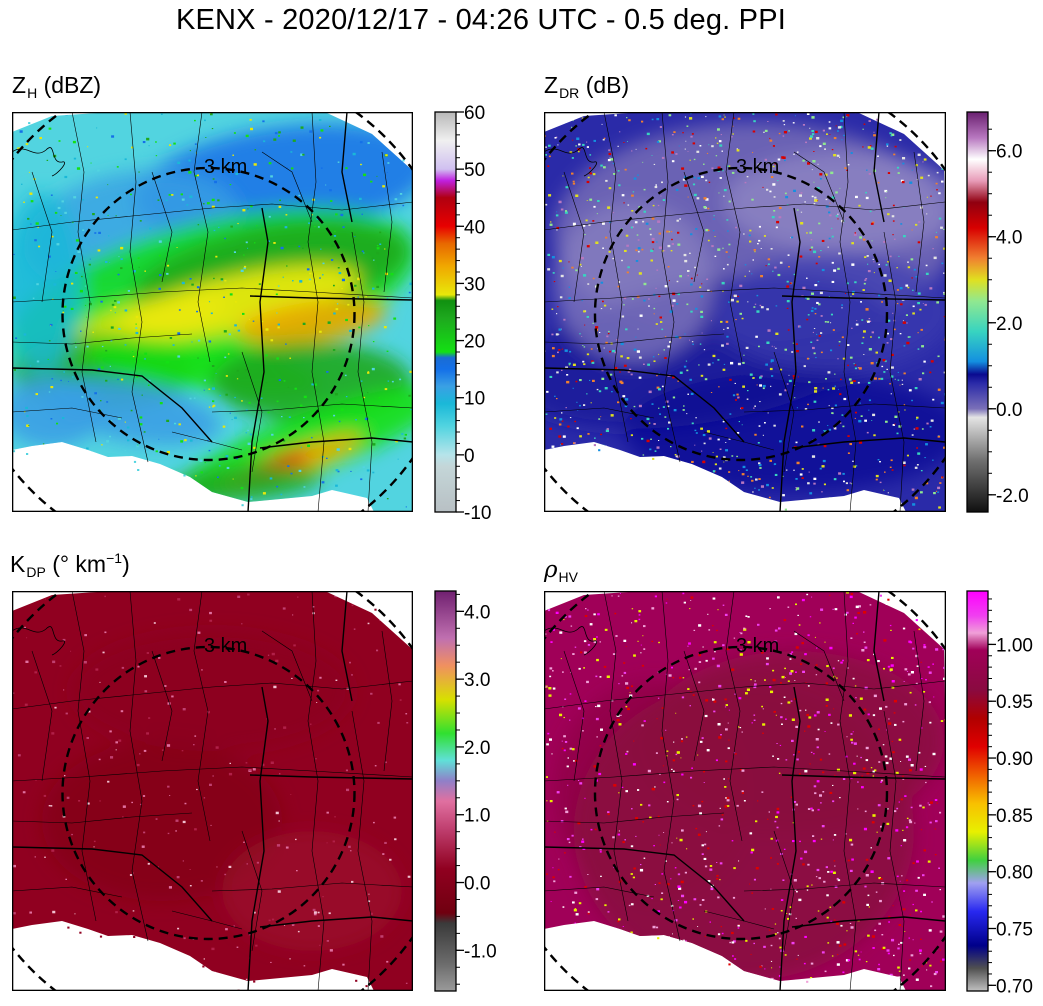  I want to click on coastline, so click(571, 162).